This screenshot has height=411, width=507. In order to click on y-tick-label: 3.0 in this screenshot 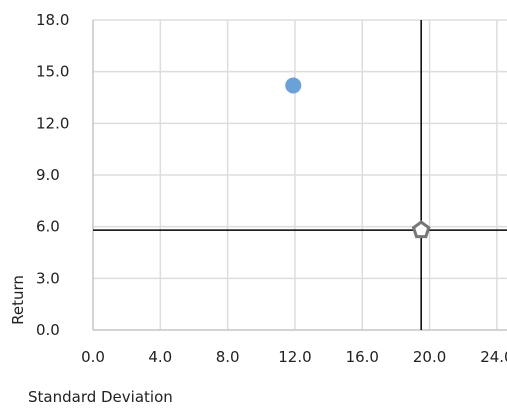, I will do `click(48, 278)`.